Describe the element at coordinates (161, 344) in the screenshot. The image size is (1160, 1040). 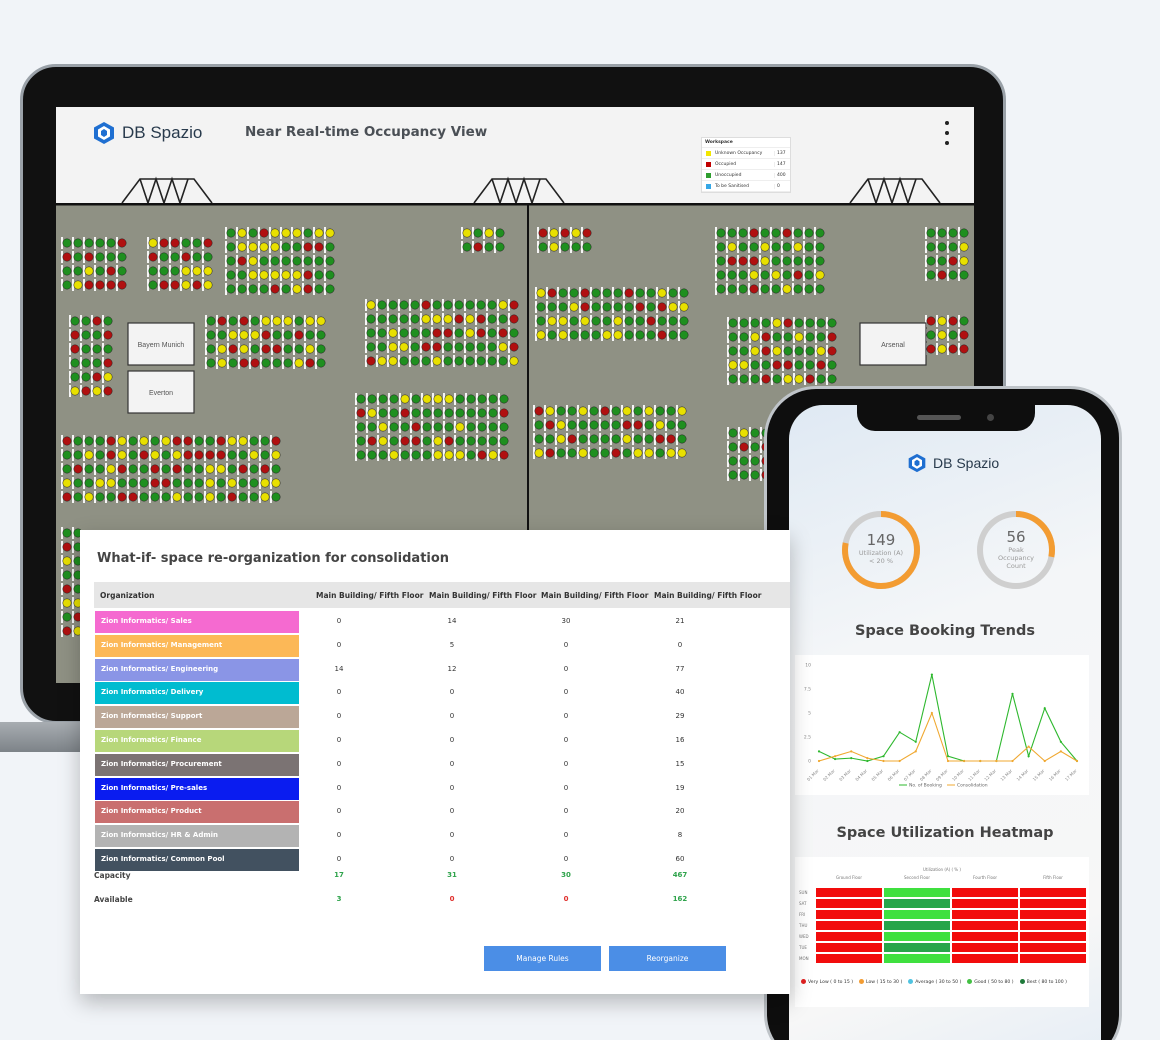
I see `meeting-room` at that location.